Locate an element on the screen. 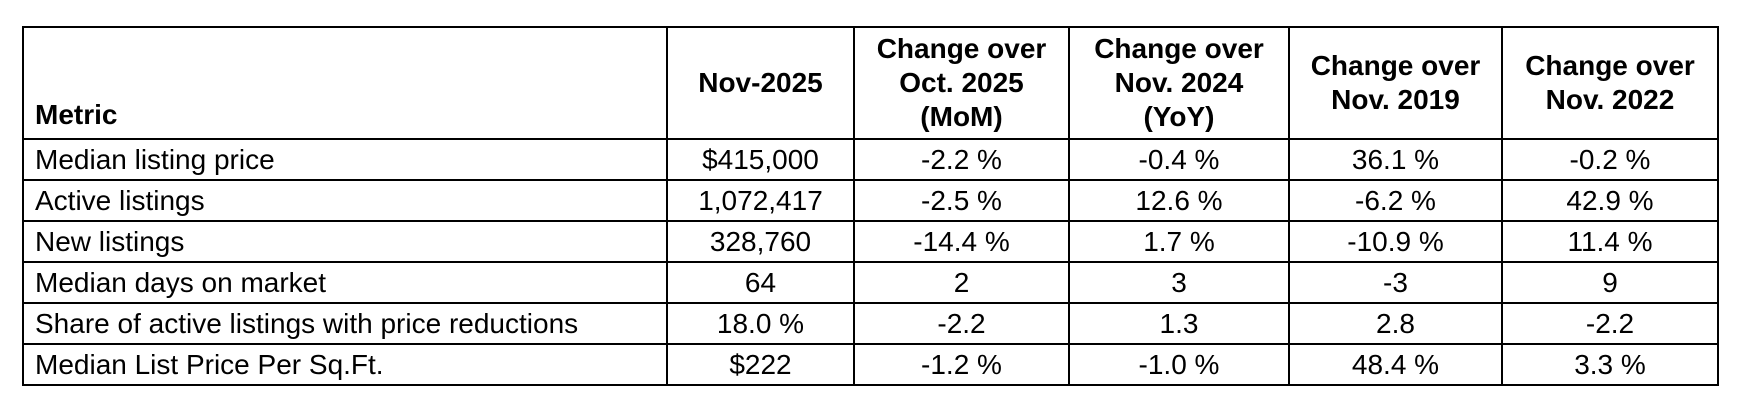 This screenshot has width=1744, height=408. value-cell: 11.4 % is located at coordinates (1610, 241).